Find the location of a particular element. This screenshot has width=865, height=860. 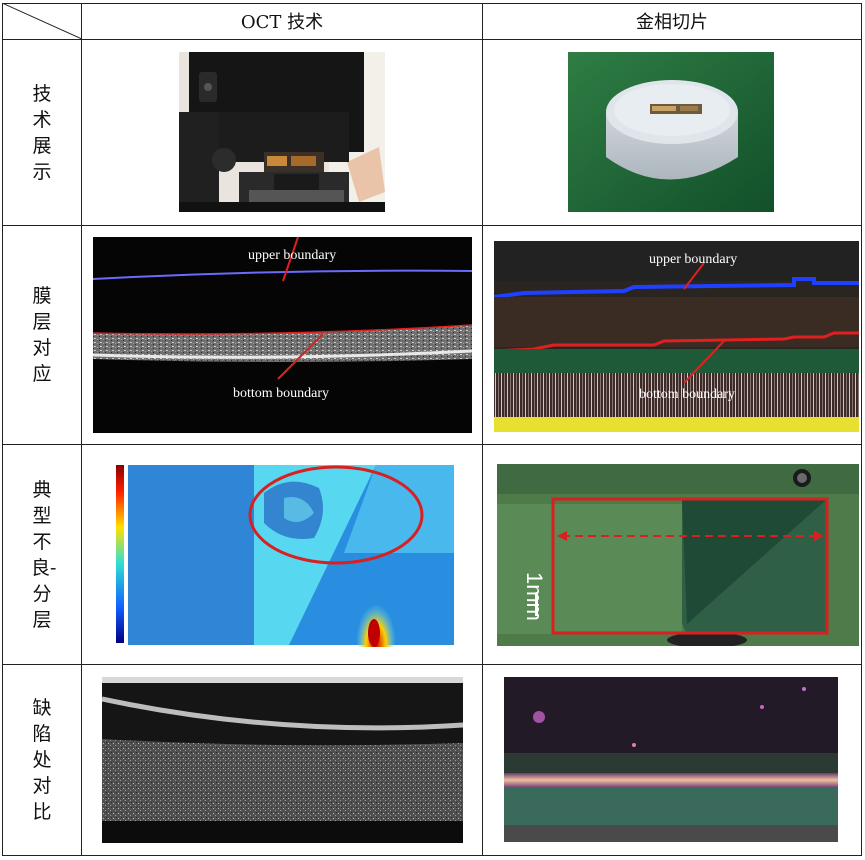

row-label-demo: 技术展示 is located at coordinates (42, 132).